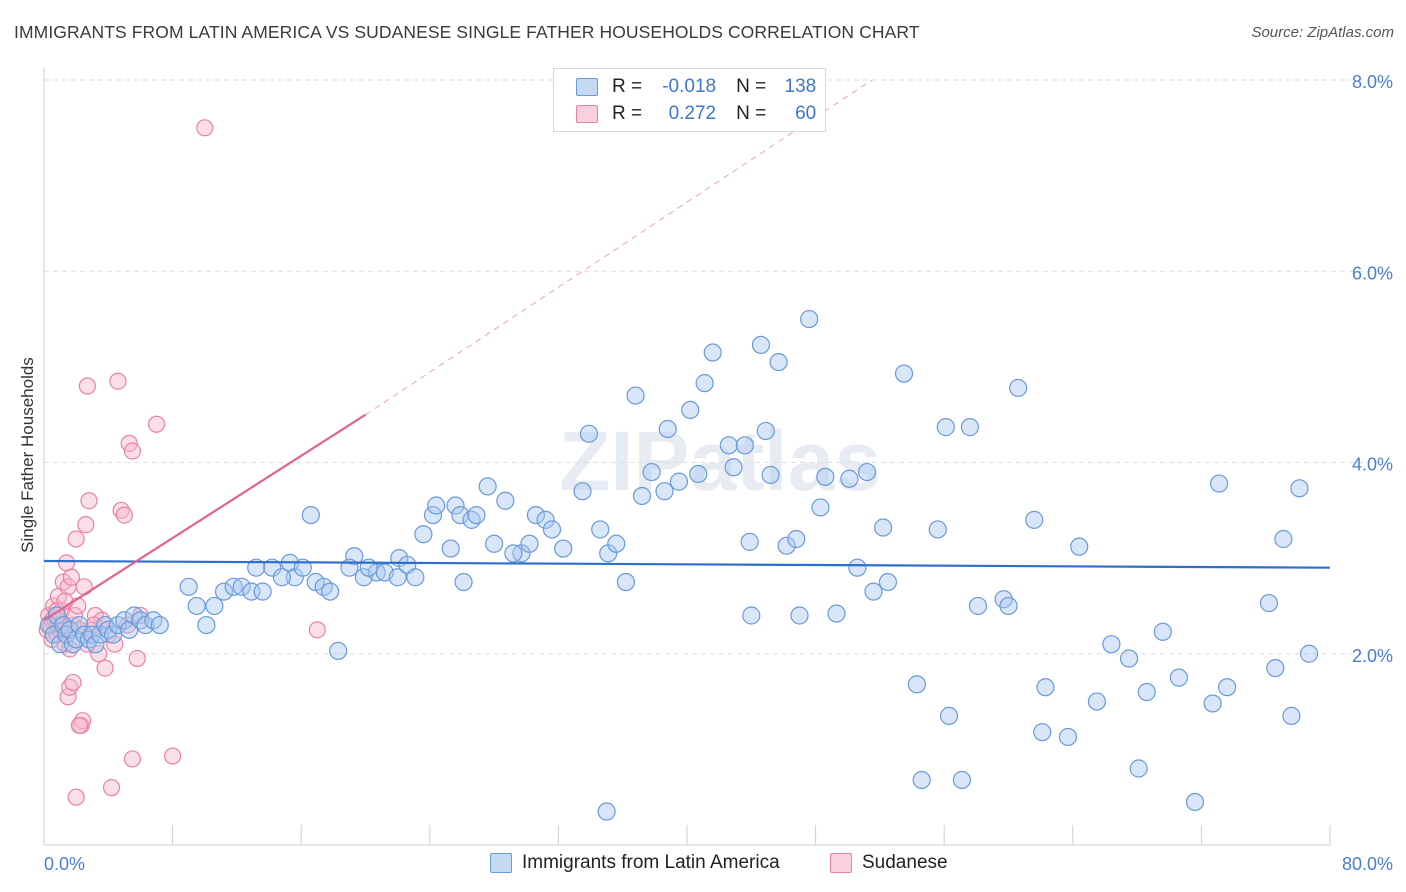 The image size is (1406, 892). Describe the element at coordinates (751, 86) in the screenshot. I see `legend-n-label: N =` at that location.